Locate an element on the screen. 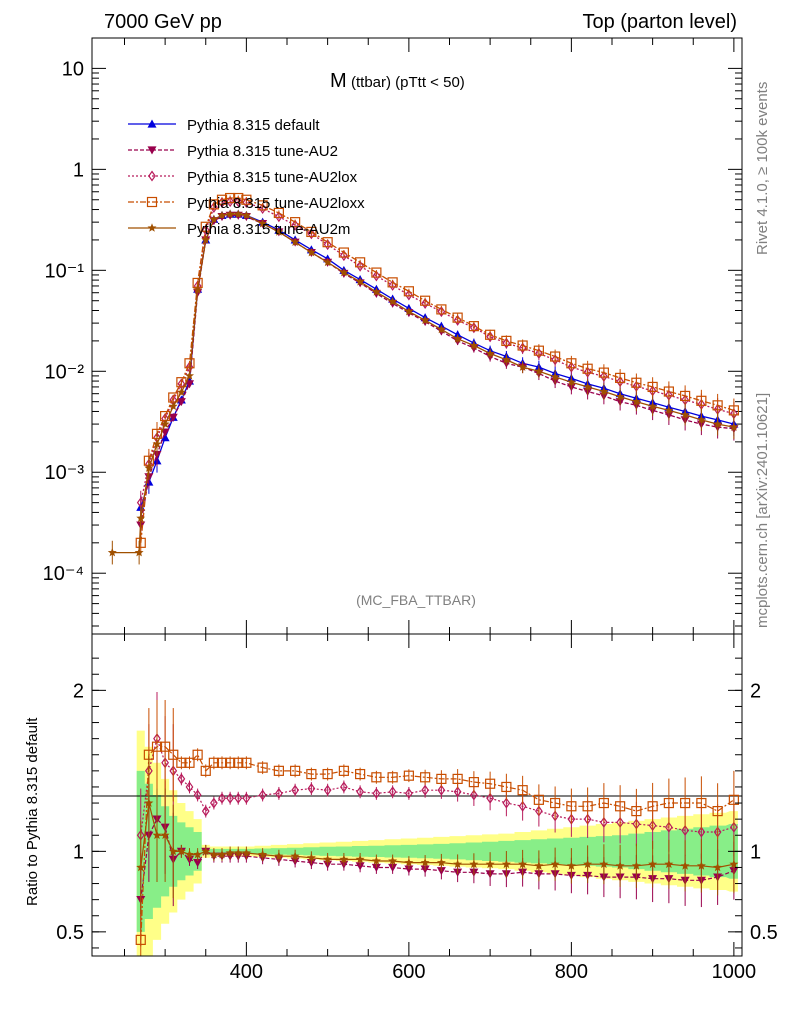  main-ytick-label: 10⁻² is located at coordinates (65, 372).